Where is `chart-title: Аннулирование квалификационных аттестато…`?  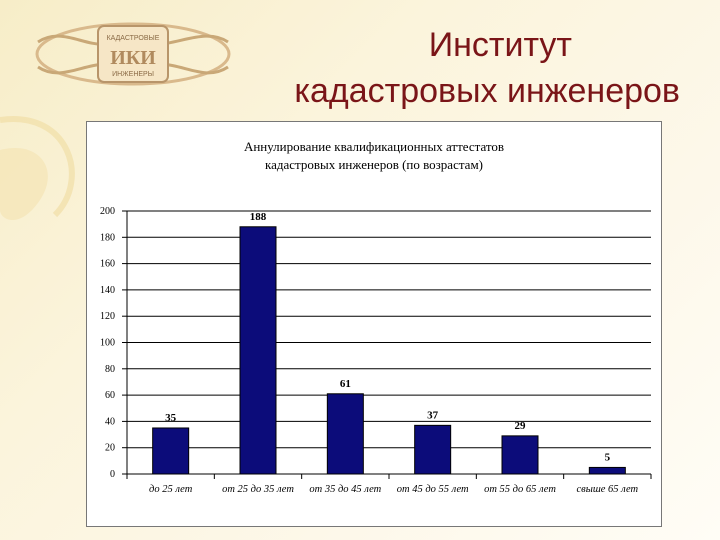 chart-title: Аннулирование квалификационных аттестато… is located at coordinates (374, 156).